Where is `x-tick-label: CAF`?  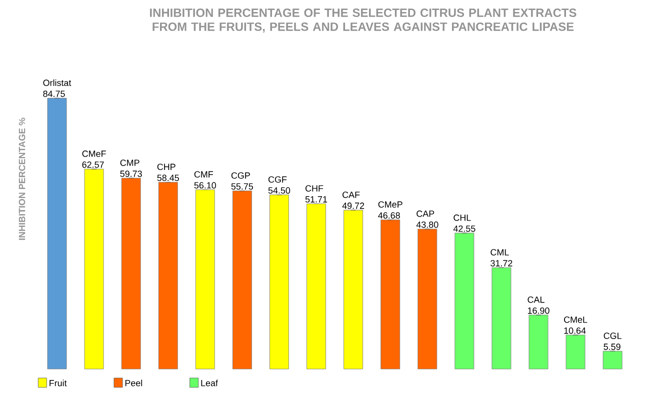 x-tick-label: CAF is located at coordinates (351, 195).